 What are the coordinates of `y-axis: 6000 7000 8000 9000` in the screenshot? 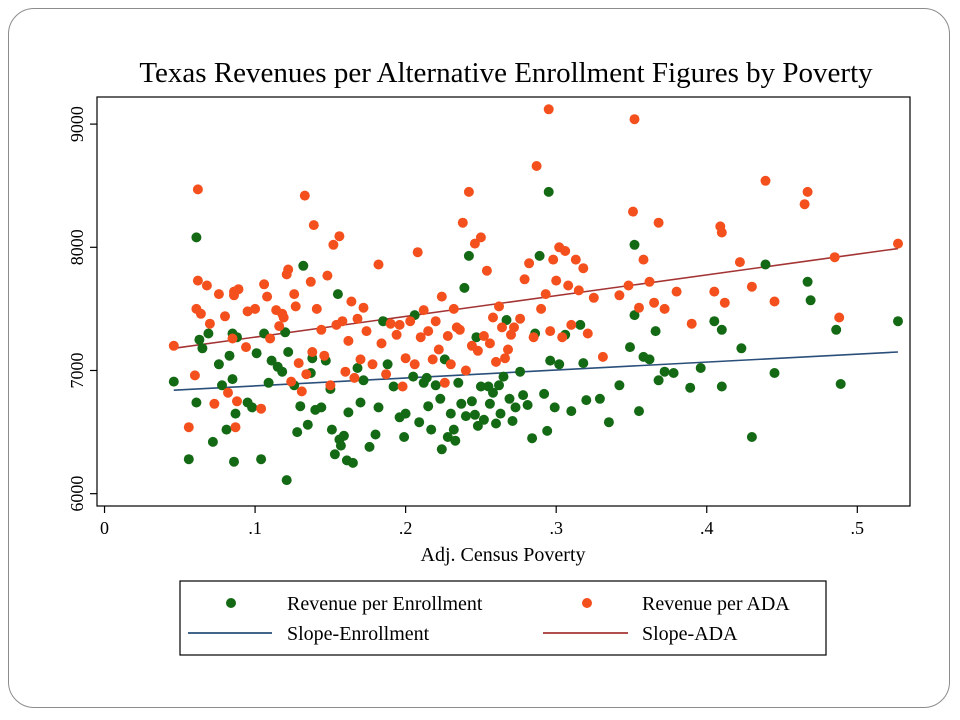 It's located at (82, 309).